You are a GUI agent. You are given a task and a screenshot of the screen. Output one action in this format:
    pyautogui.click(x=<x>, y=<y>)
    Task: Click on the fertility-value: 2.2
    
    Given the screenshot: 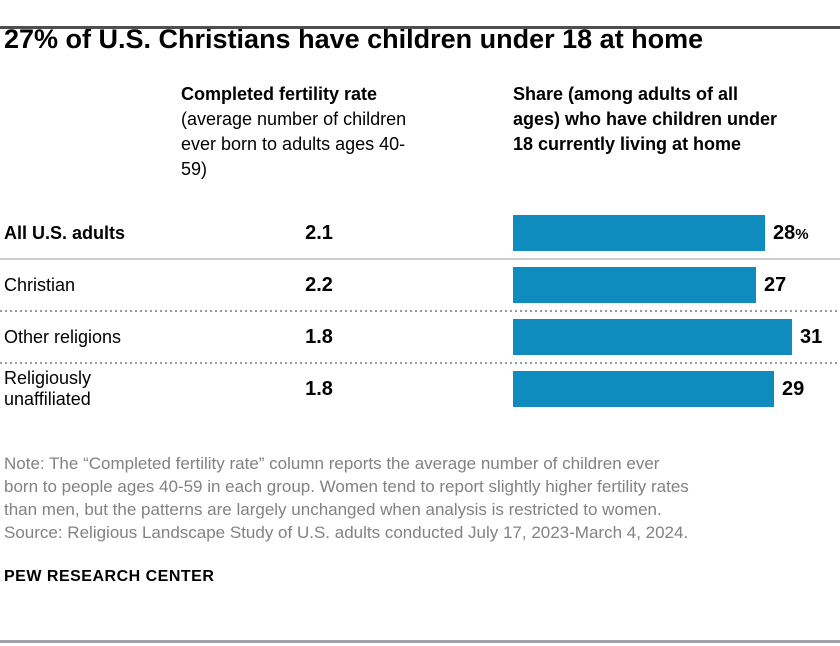 What is the action you would take?
    pyautogui.click(x=319, y=284)
    